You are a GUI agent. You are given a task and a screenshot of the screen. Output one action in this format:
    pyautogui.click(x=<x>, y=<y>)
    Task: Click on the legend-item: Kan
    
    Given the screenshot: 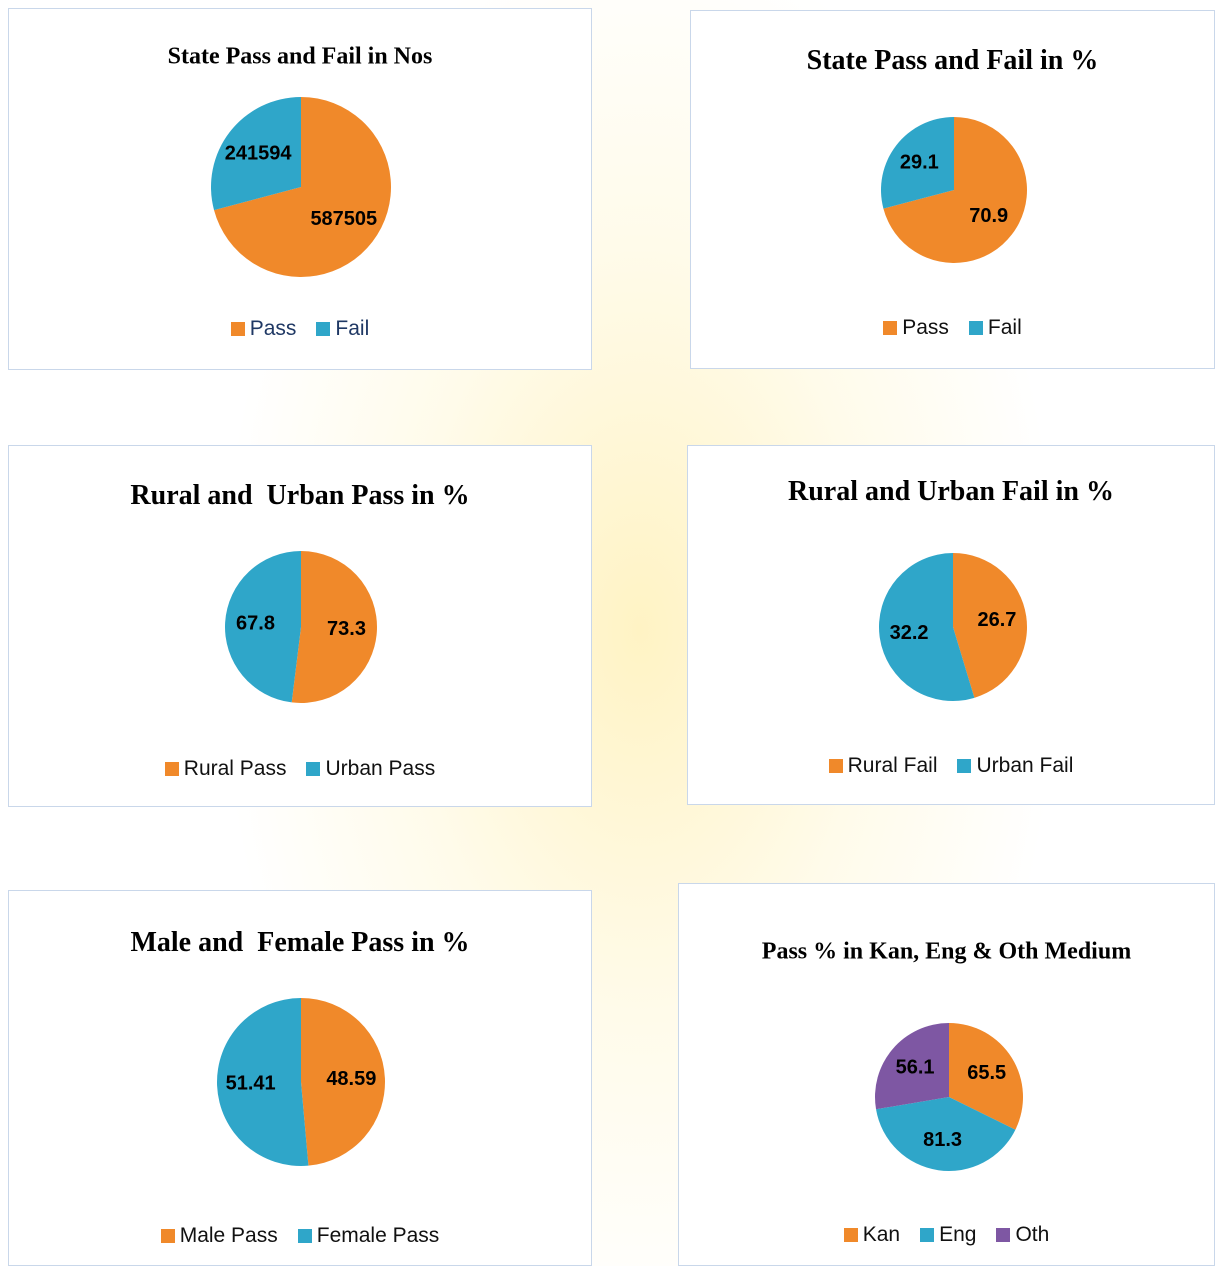 What is the action you would take?
    pyautogui.click(x=872, y=1234)
    